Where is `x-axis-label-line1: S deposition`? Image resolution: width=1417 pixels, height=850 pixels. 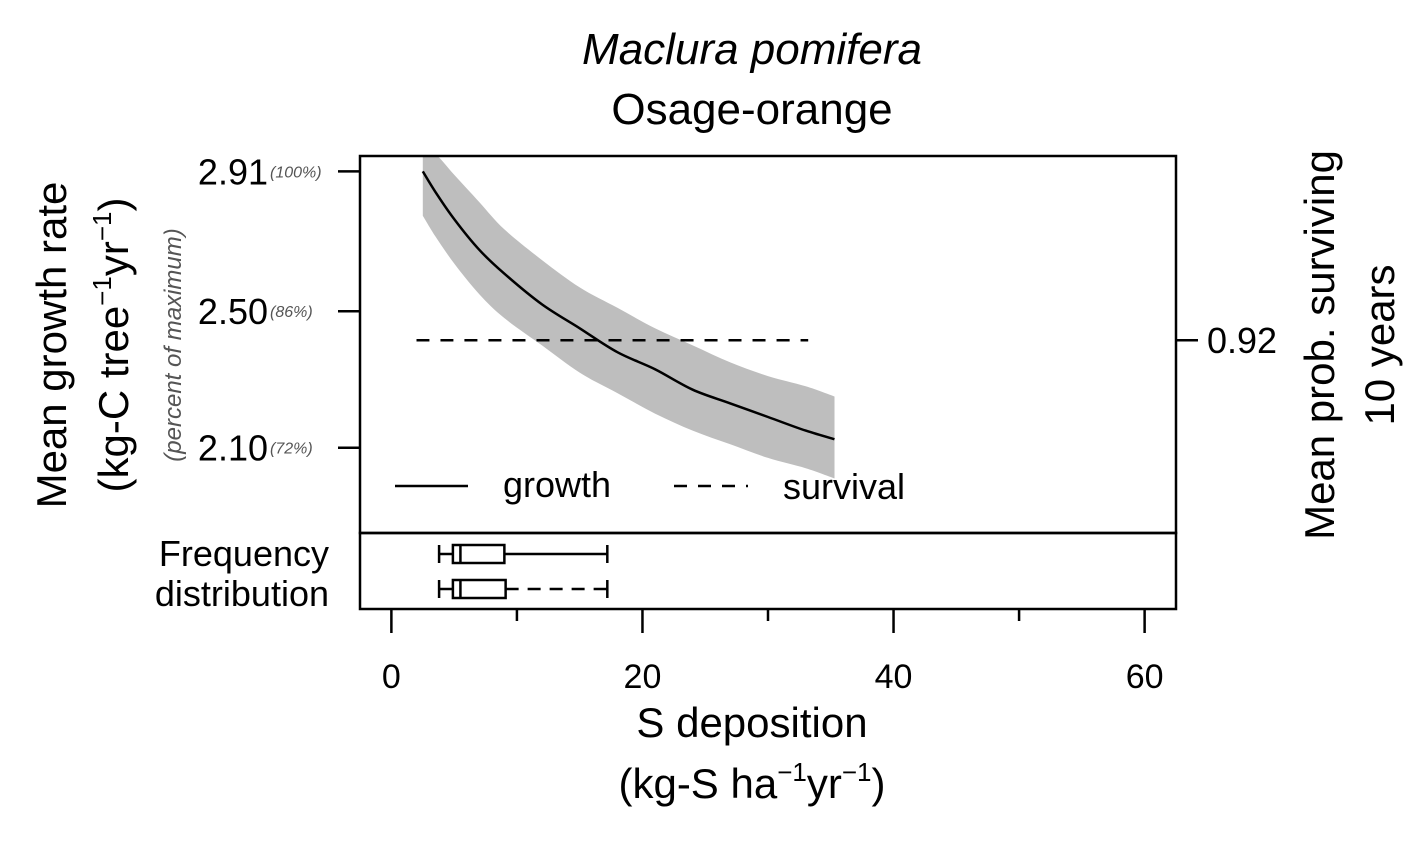
x-axis-label-line1: S deposition is located at coordinates (751, 722).